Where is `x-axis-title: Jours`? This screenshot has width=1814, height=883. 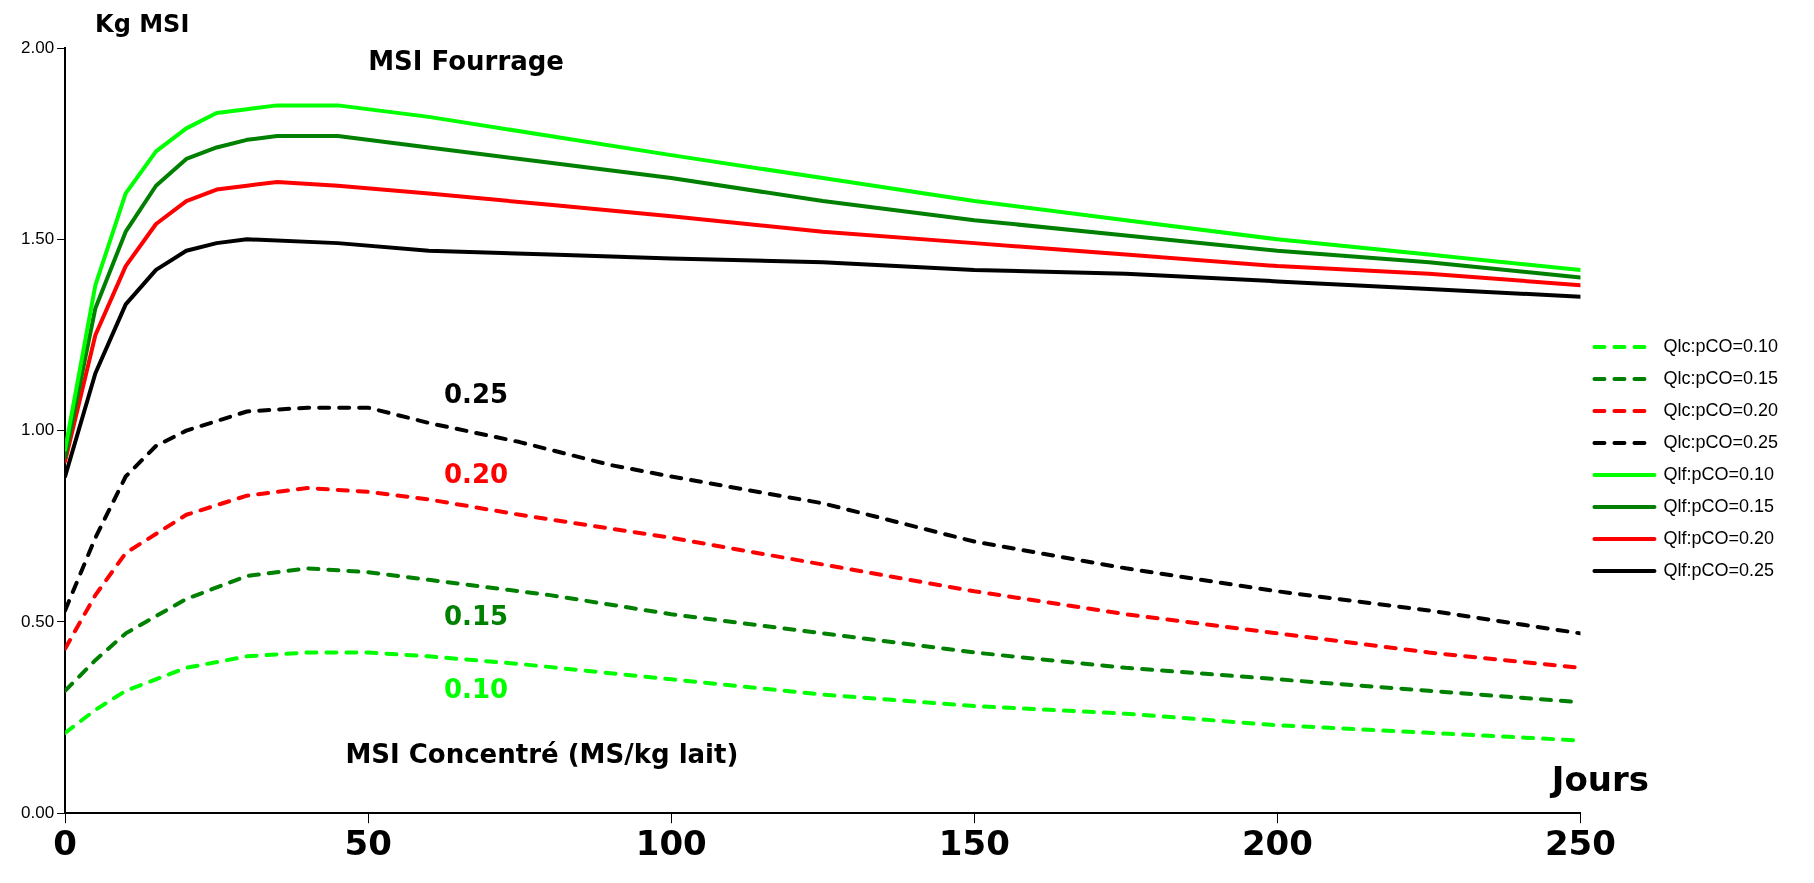 x-axis-title: Jours is located at coordinates (1599, 779).